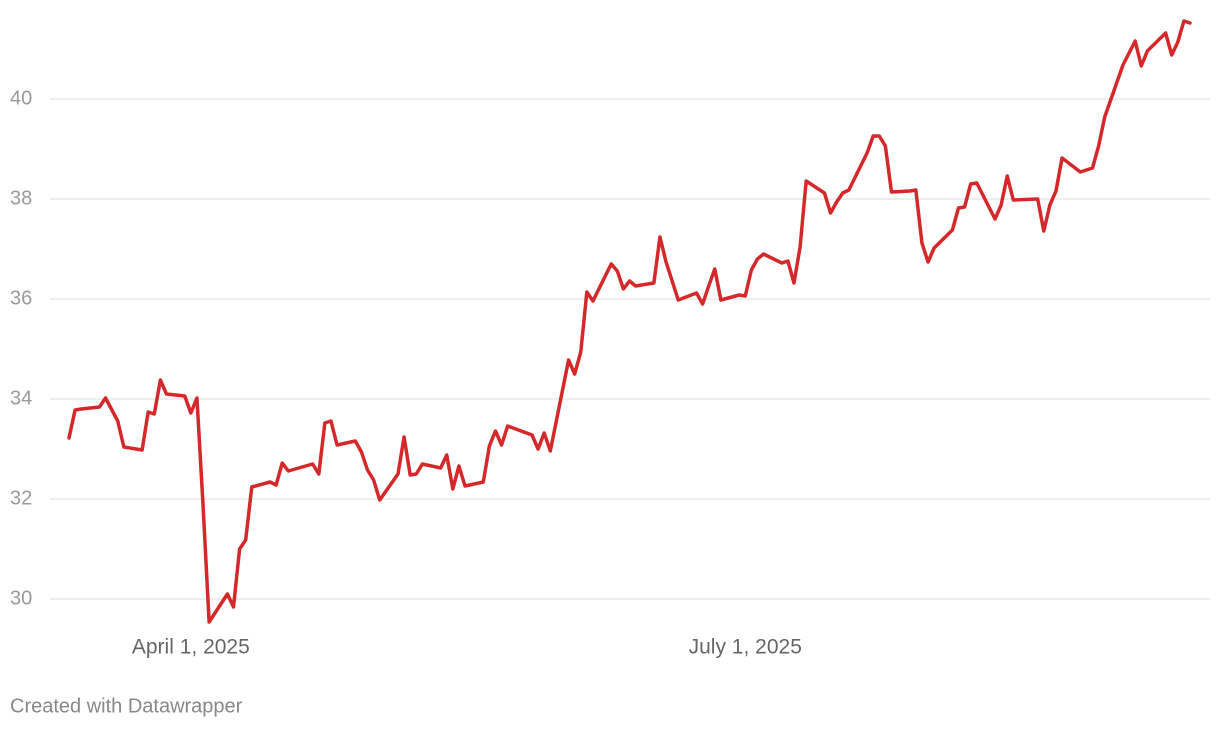 The height and width of the screenshot is (730, 1220). I want to click on credit: Created with Datawrapper, so click(126, 706).